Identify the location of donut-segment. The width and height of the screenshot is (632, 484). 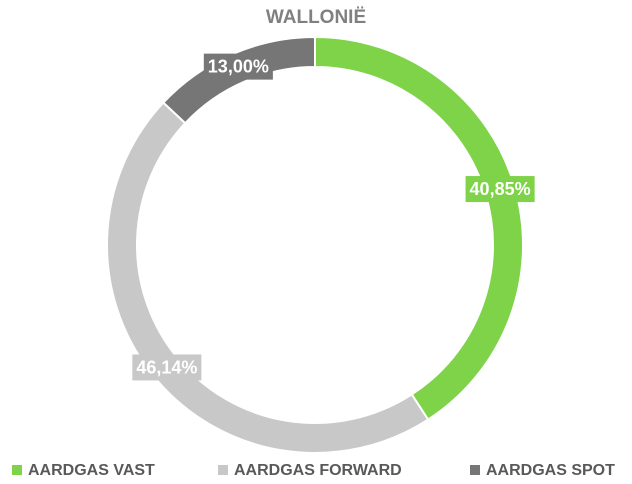
(238, 80).